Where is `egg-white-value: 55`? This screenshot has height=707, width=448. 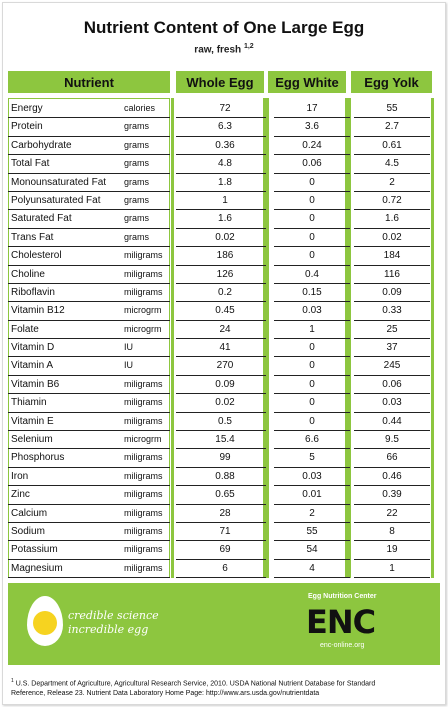 egg-white-value: 55 is located at coordinates (312, 531).